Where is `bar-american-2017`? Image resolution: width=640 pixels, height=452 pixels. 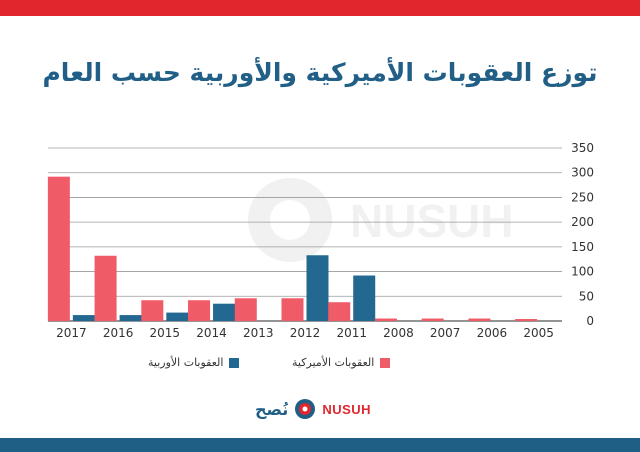
bar-american-2017 is located at coordinates (58, 248).